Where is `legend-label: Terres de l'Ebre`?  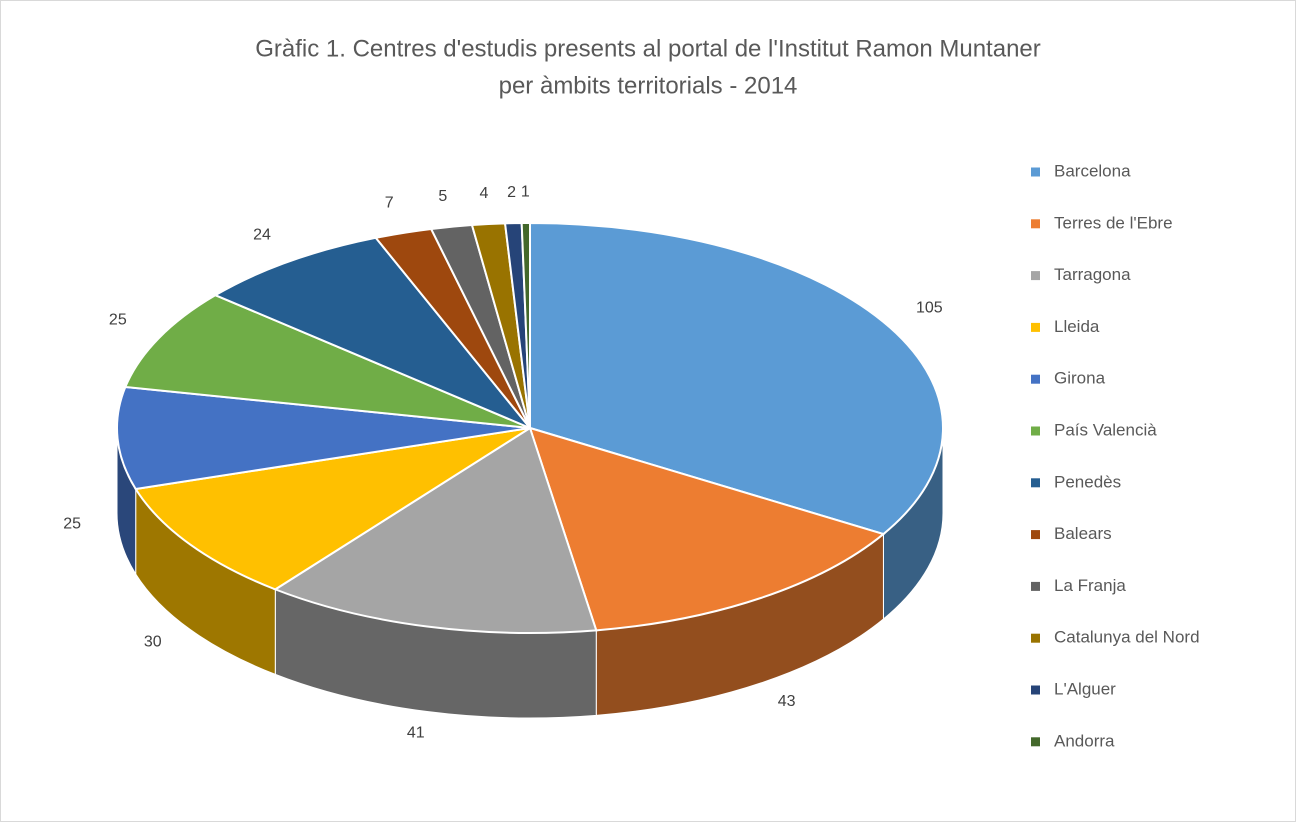
legend-label: Terres de l'Ebre is located at coordinates (1113, 222).